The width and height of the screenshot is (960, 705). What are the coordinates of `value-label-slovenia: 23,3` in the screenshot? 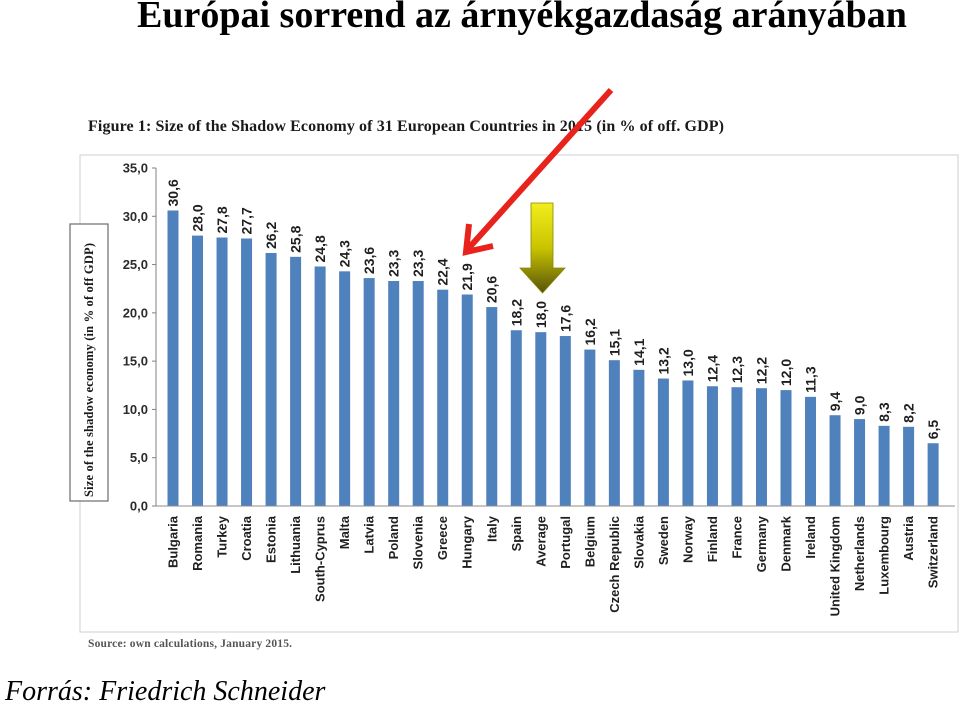 It's located at (418, 263).